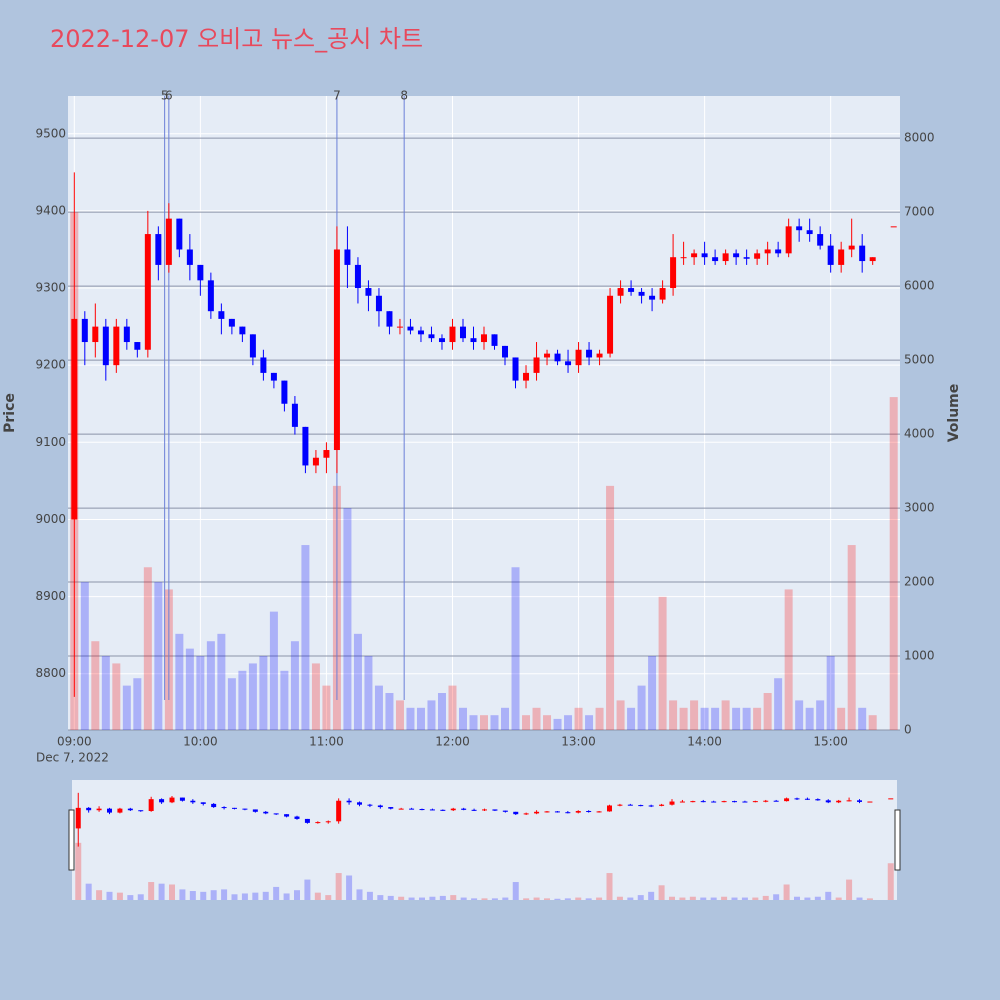 The width and height of the screenshot is (1000, 1000). Describe the element at coordinates (908, 730) in the screenshot. I see `y2-tick-label: 0` at that location.